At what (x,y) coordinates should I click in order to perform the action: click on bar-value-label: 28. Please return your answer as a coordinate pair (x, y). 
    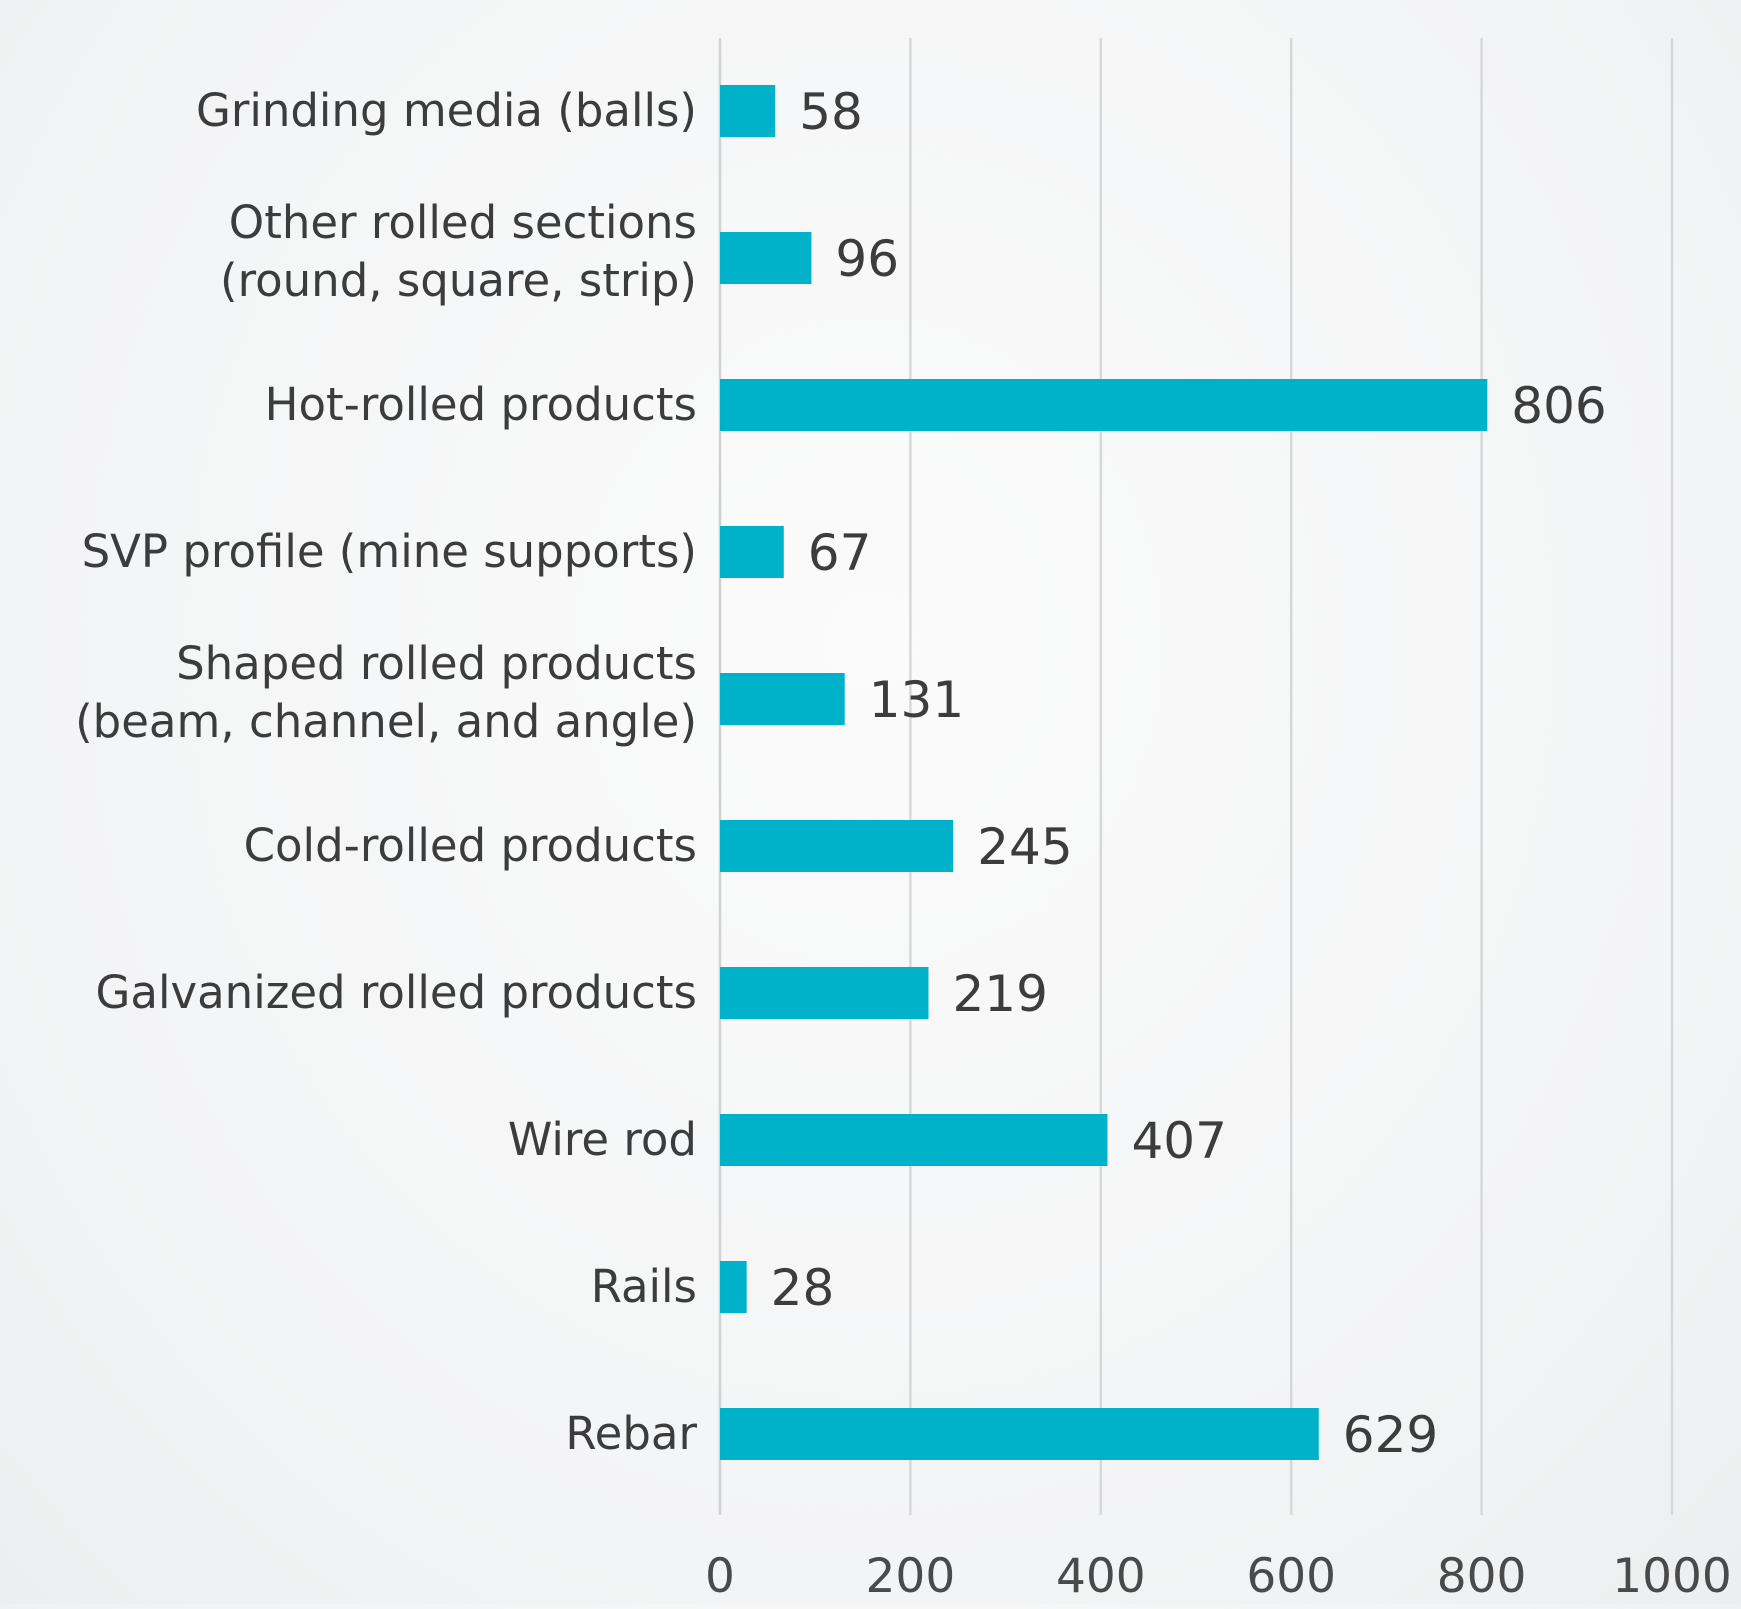
    Looking at the image, I should click on (803, 1288).